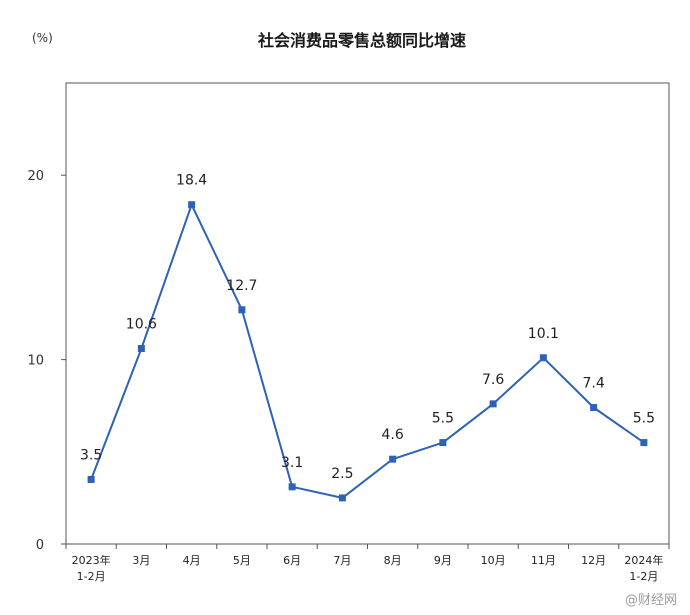 Image resolution: width=690 pixels, height=615 pixels. What do you see at coordinates (493, 380) in the screenshot?
I see `data-label: 7.6` at bounding box center [493, 380].